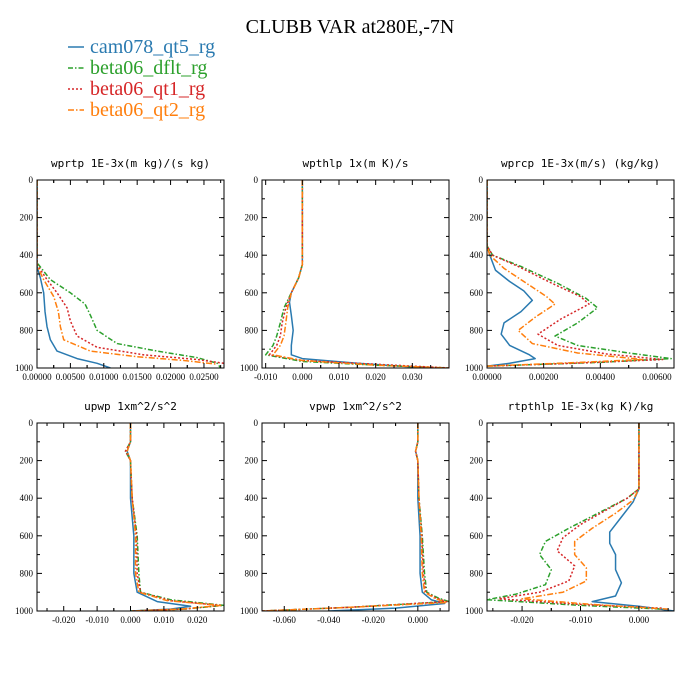 The height and width of the screenshot is (700, 700). I want to click on legend-label: beta06_qt1_rg, so click(147, 89).